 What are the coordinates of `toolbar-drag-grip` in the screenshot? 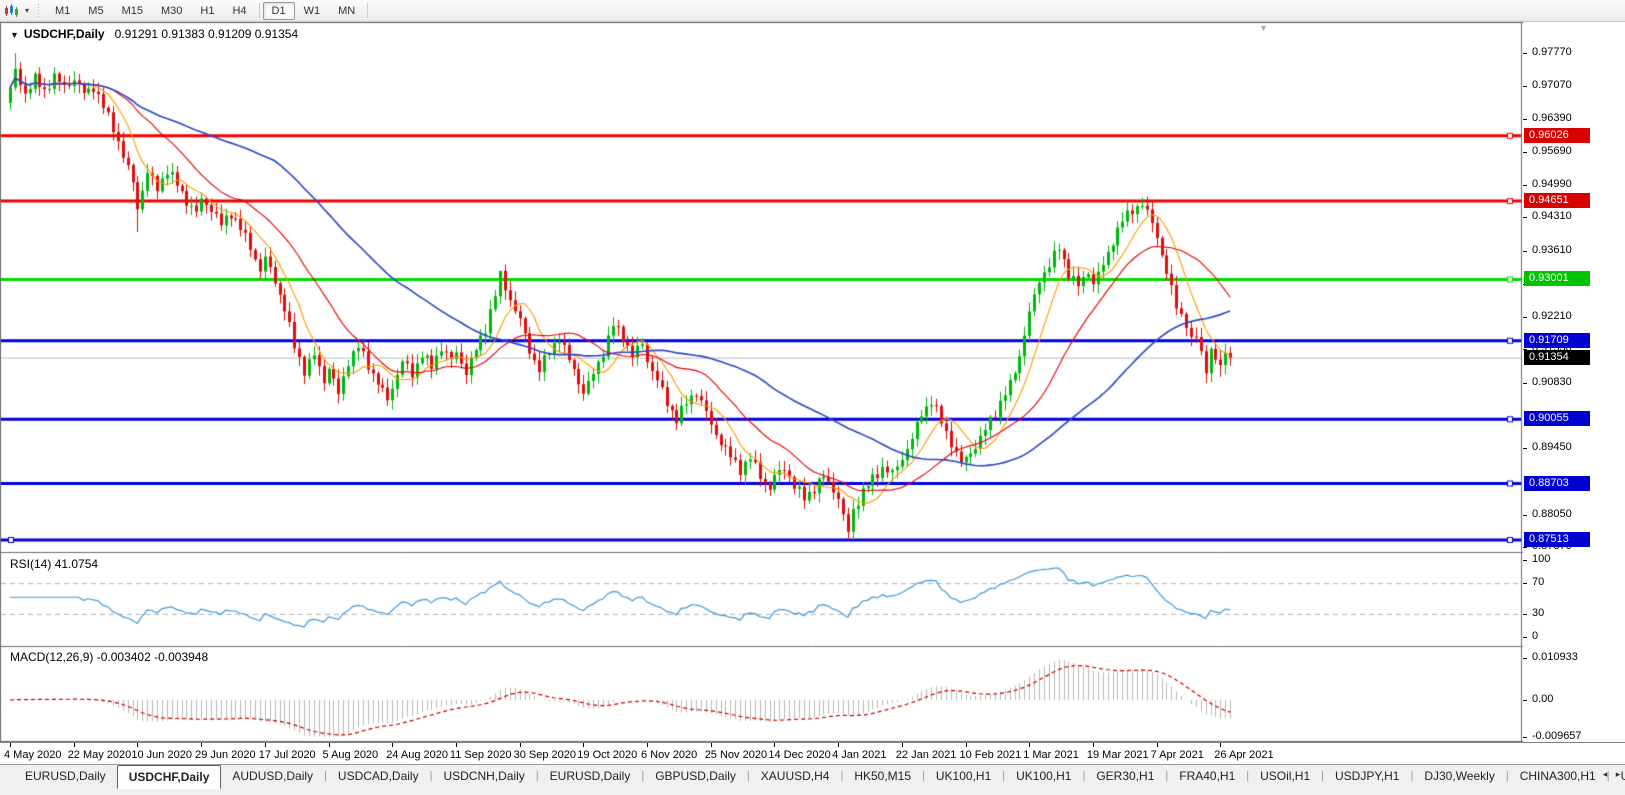 It's located at (38, 10).